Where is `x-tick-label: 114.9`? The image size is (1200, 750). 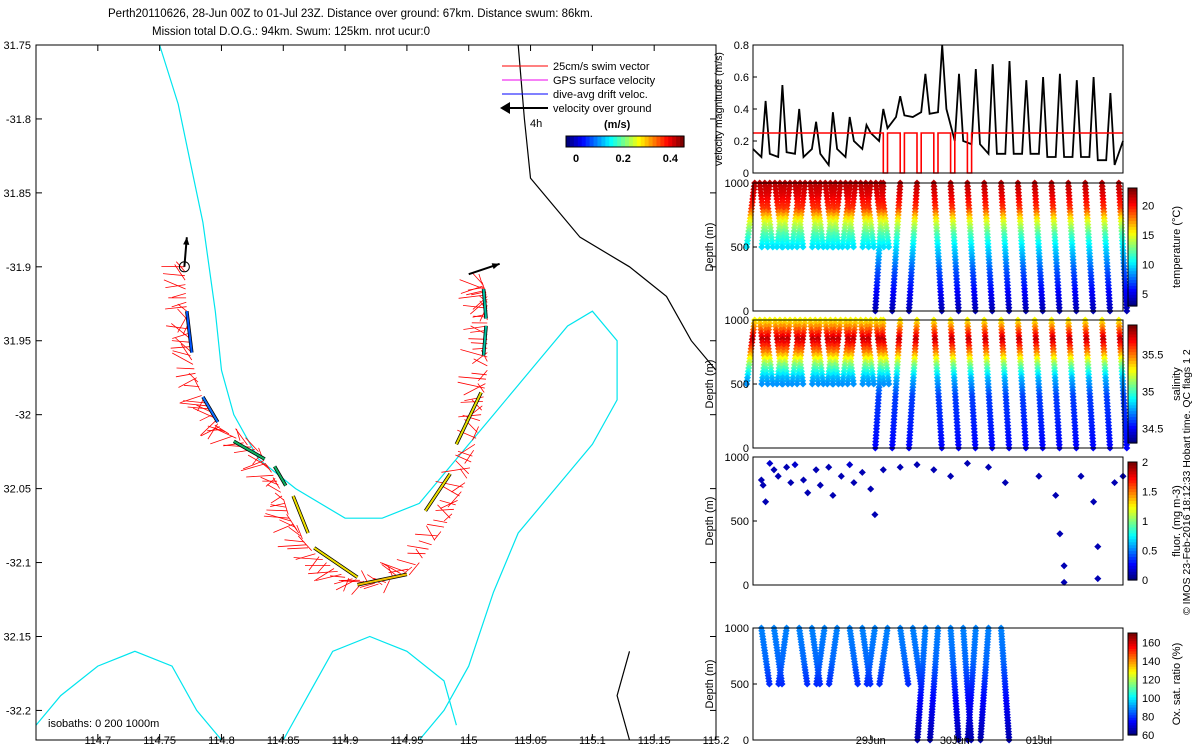 x-tick-label: 114.9 is located at coordinates (345, 741).